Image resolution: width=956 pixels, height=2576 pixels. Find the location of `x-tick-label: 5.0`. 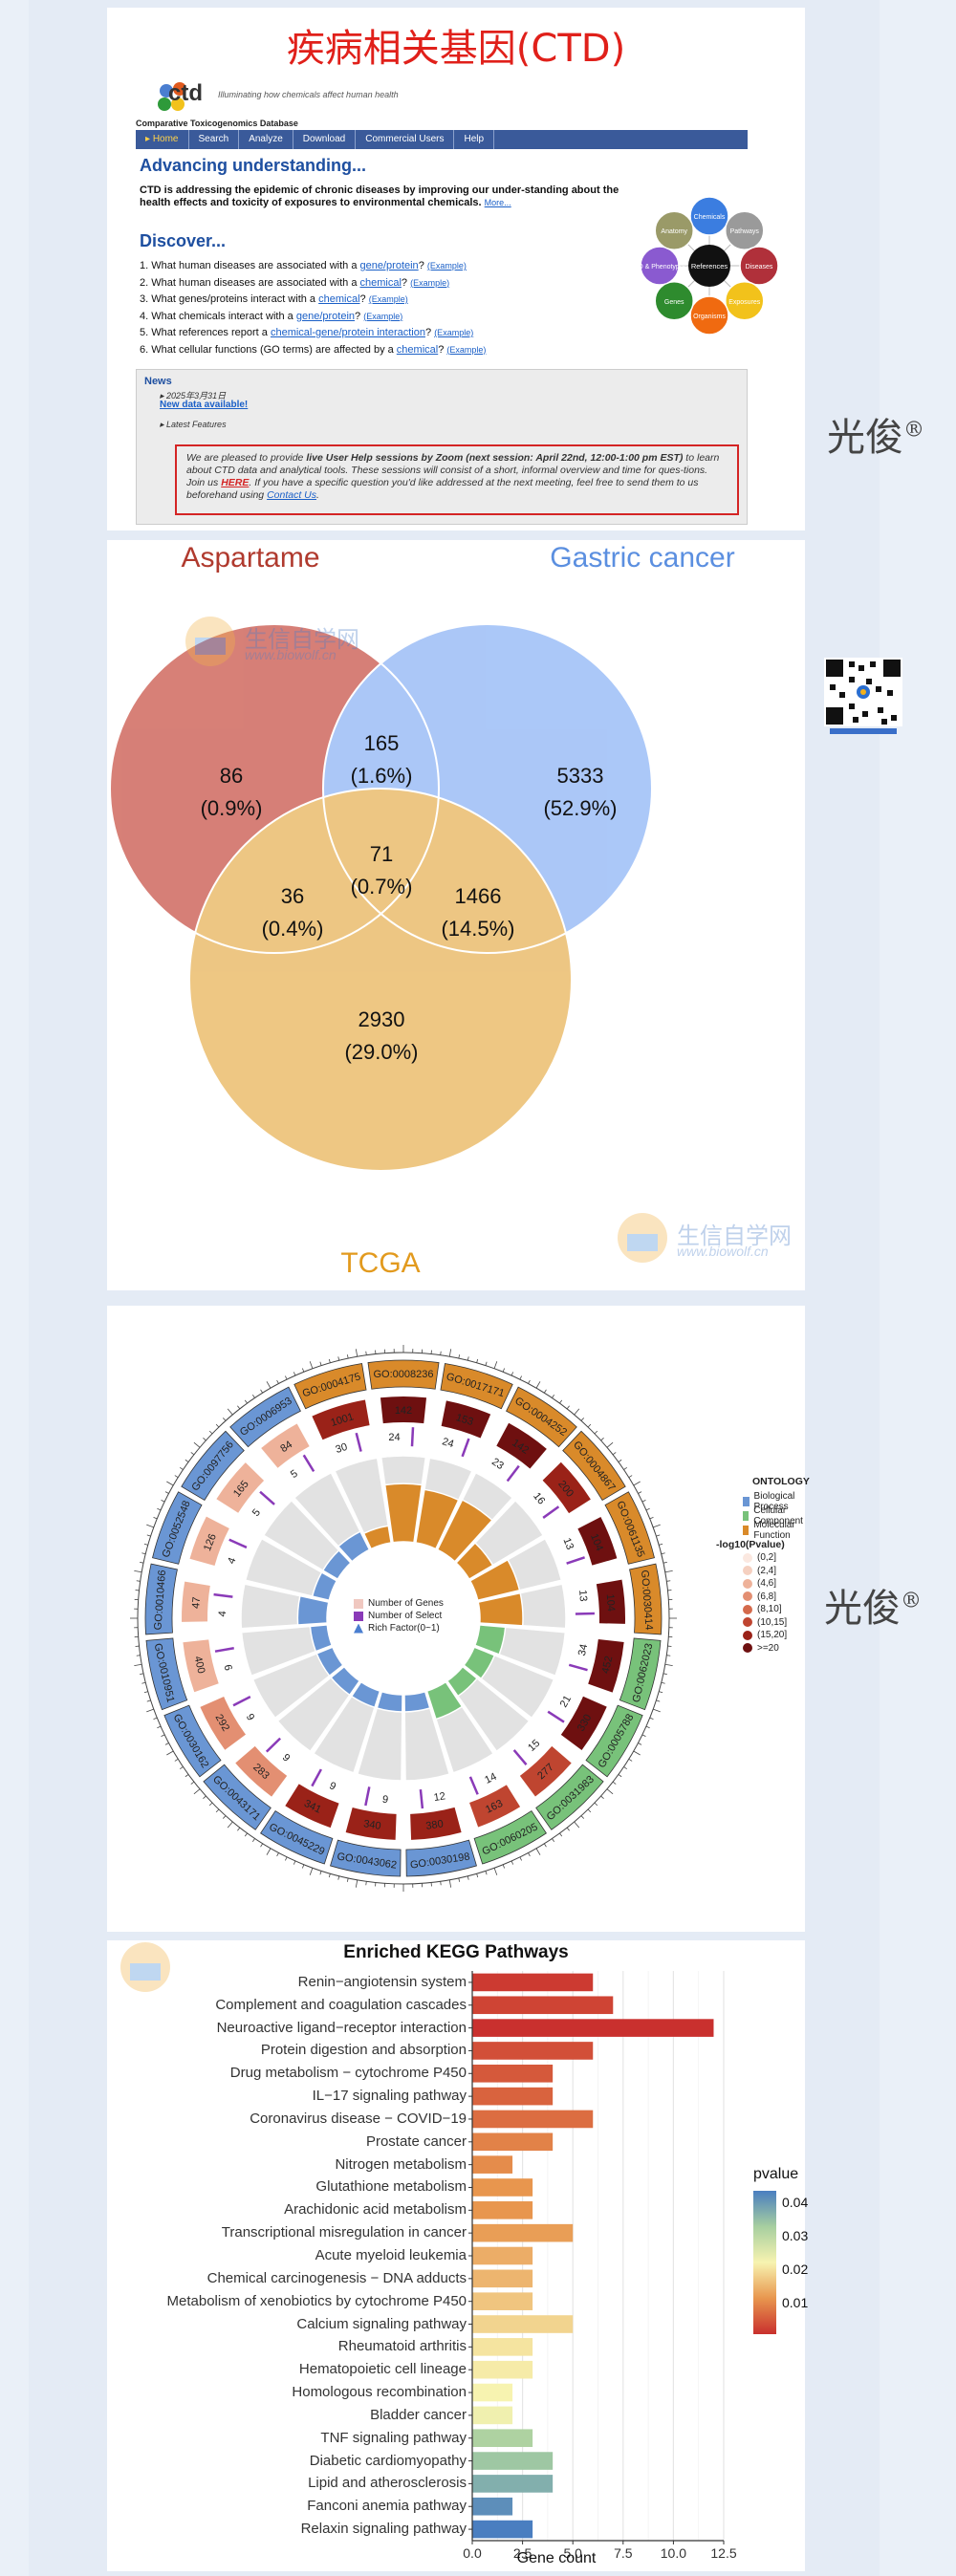

x-tick-label: 5.0 is located at coordinates (572, 2553).